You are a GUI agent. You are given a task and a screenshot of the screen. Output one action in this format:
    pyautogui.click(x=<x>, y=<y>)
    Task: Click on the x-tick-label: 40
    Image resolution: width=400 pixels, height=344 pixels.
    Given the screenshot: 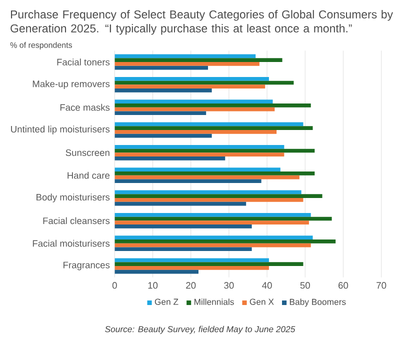 What is the action you would take?
    pyautogui.click(x=267, y=285)
    